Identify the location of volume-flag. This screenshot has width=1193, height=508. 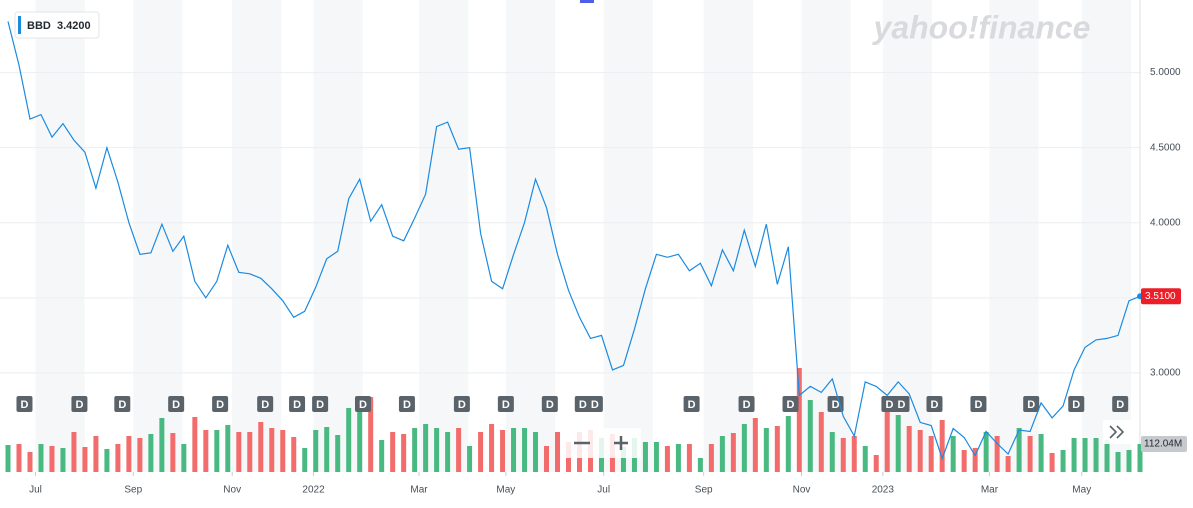
(1164, 443).